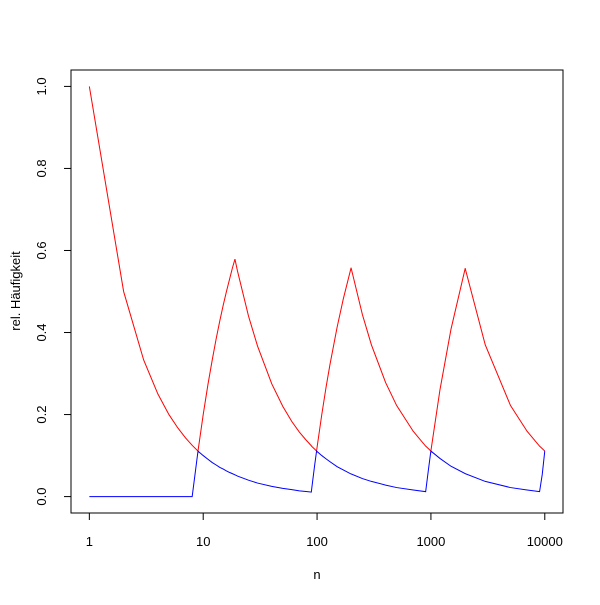 The width and height of the screenshot is (600, 605). Describe the element at coordinates (41, 86) in the screenshot. I see `y-tick-label: 1.0` at that location.